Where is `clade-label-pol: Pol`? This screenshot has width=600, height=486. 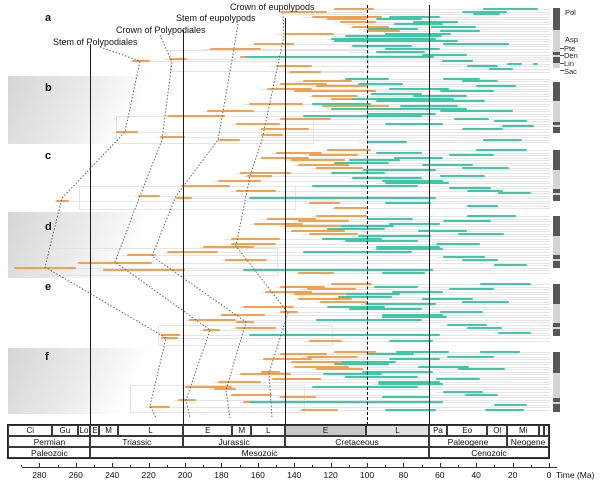
clade-label-pol: Pol is located at coordinates (570, 12).